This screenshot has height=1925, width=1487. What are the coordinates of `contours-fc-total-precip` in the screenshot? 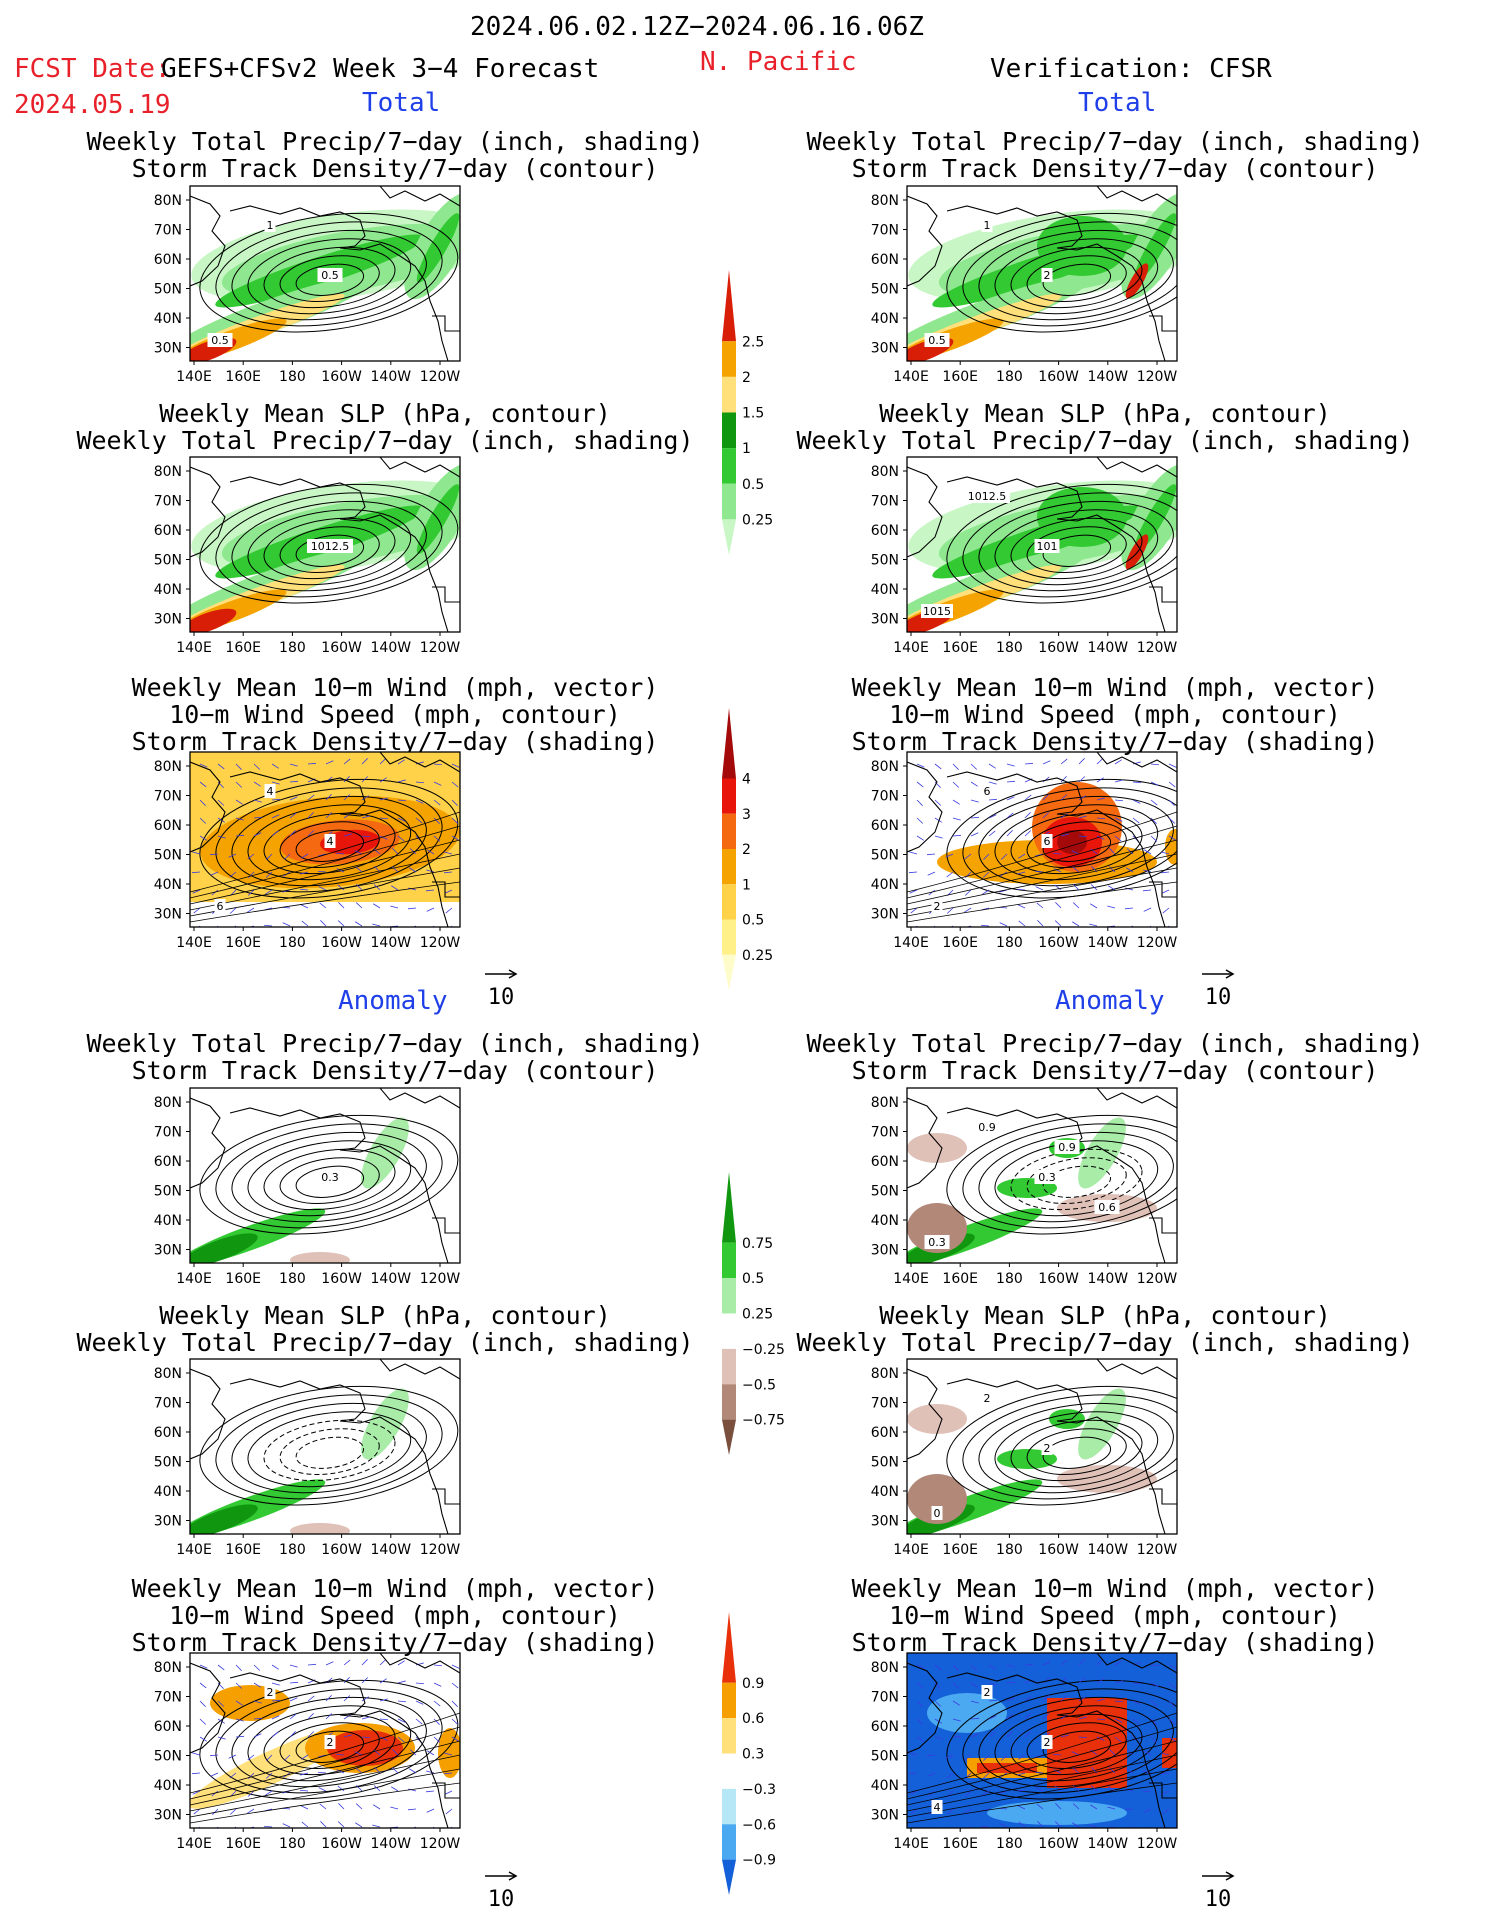 It's located at (329, 272).